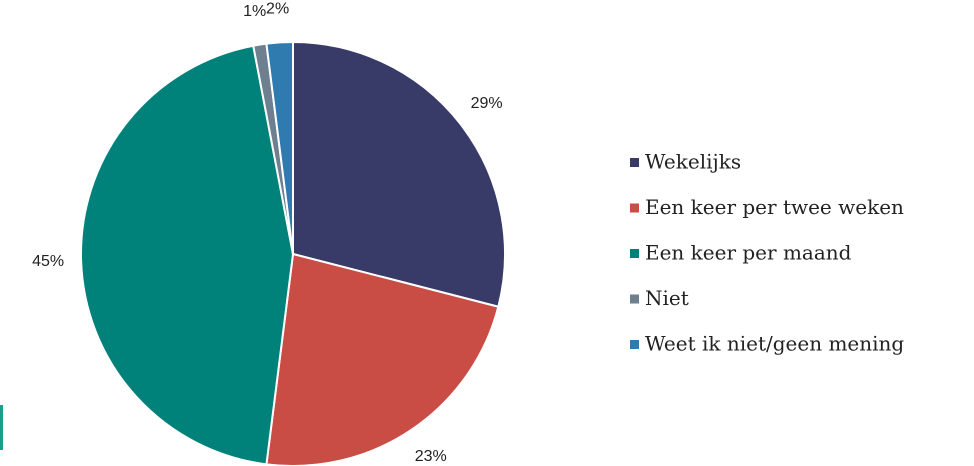 The width and height of the screenshot is (974, 466). I want to click on value-label: 29%, so click(487, 103).